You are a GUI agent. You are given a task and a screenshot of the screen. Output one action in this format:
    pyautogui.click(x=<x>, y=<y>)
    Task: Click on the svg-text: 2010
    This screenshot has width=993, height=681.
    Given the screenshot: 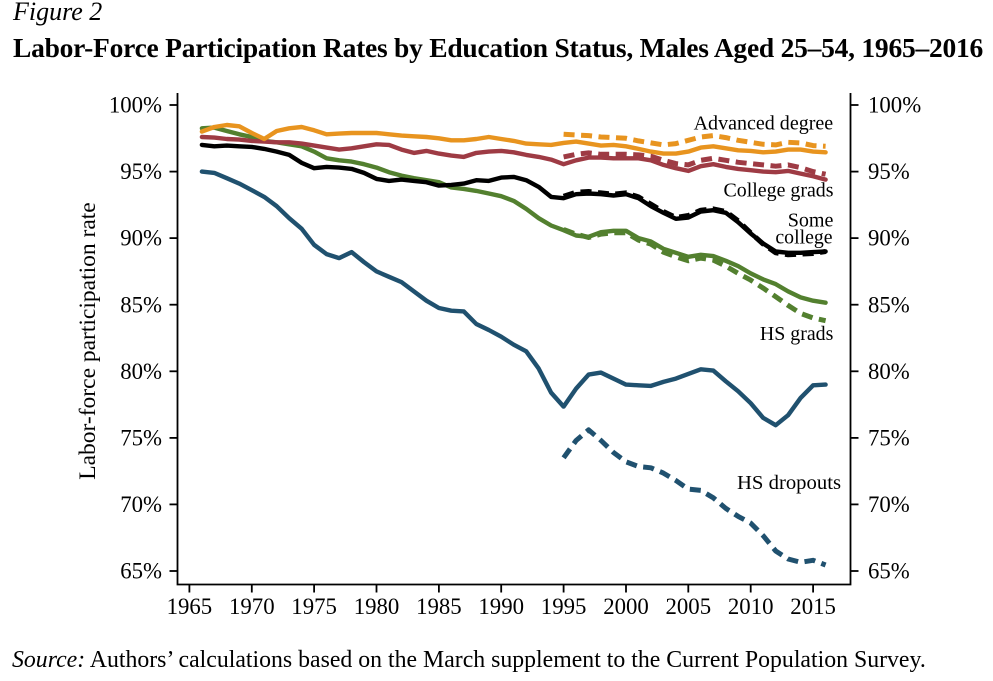 What is the action you would take?
    pyautogui.click(x=751, y=606)
    